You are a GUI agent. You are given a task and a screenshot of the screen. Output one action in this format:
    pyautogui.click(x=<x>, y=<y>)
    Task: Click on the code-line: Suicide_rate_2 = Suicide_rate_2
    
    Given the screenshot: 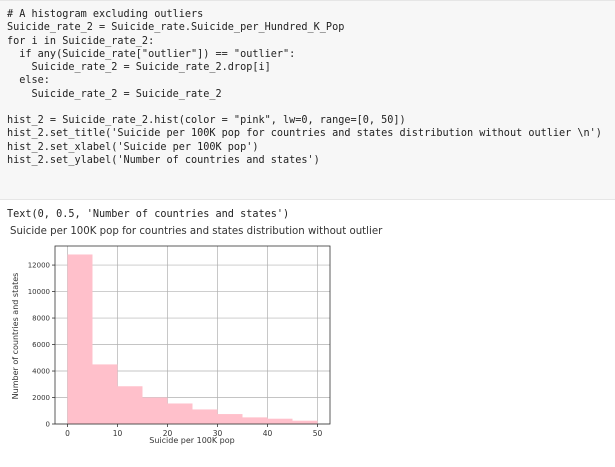 What is the action you would take?
    pyautogui.click(x=114, y=94)
    